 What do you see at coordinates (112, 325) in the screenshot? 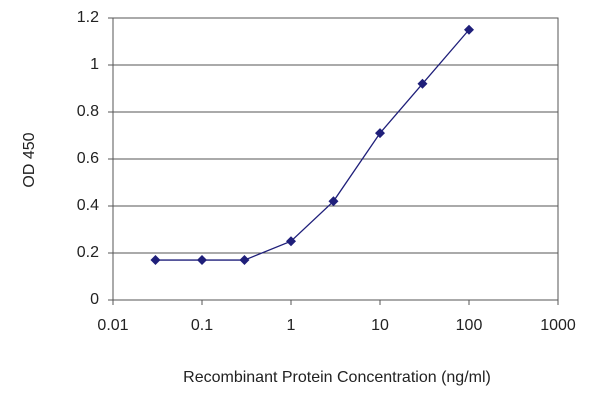
I see `x-tick-label: 0.01` at bounding box center [112, 325].